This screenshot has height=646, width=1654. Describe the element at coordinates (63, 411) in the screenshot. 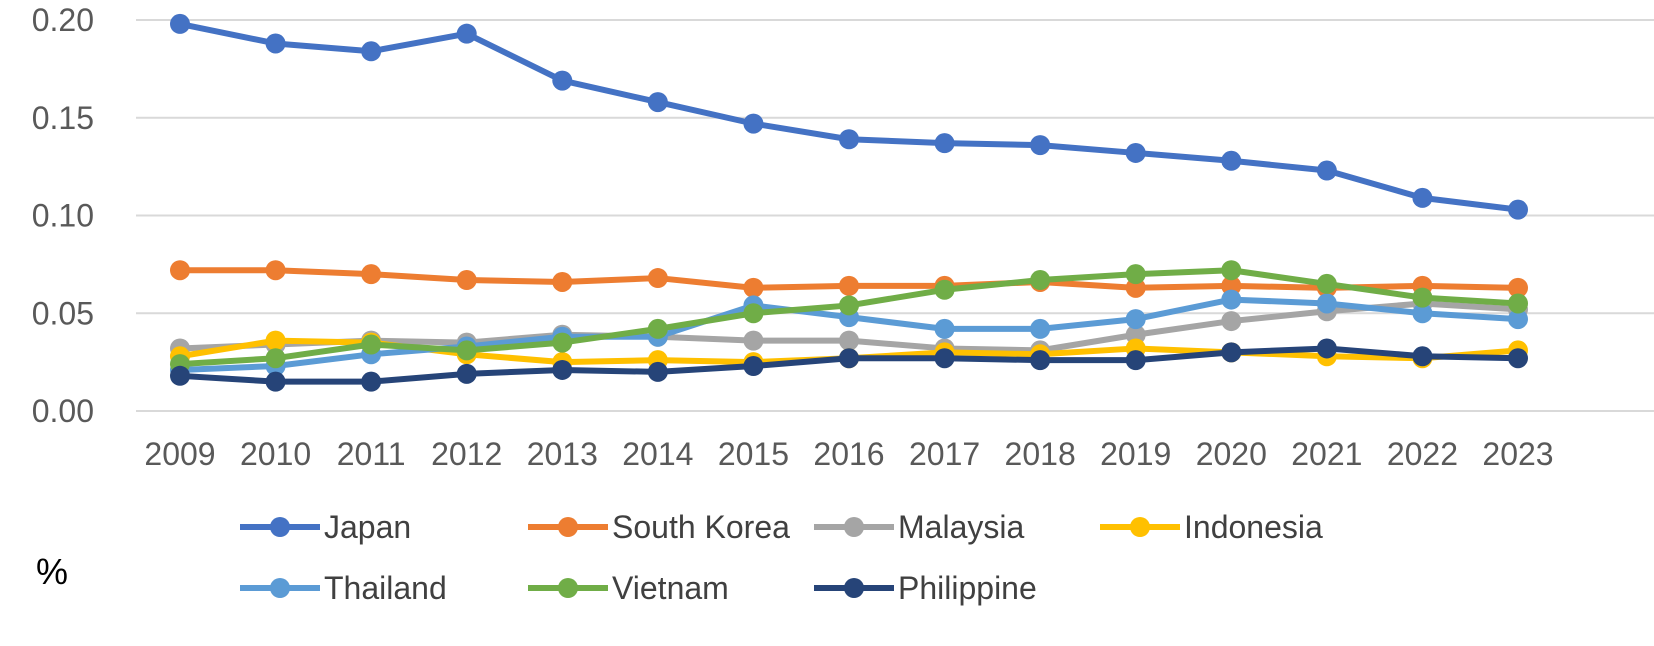

I see `y-tick-label: 0.00` at that location.